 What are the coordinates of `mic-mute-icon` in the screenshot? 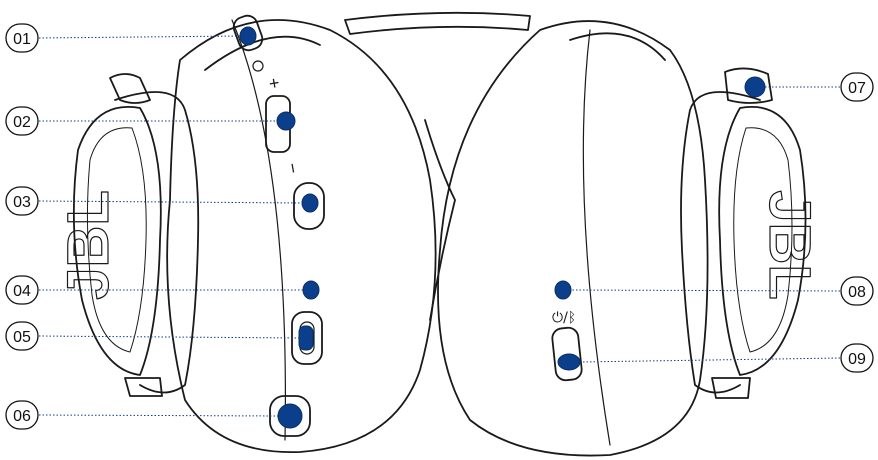 It's located at (258, 66).